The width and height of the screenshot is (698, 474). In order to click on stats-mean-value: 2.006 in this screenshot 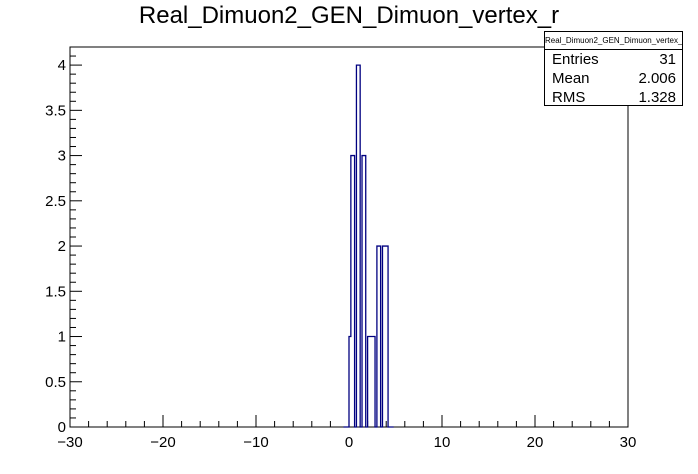, I will do `click(657, 78)`.